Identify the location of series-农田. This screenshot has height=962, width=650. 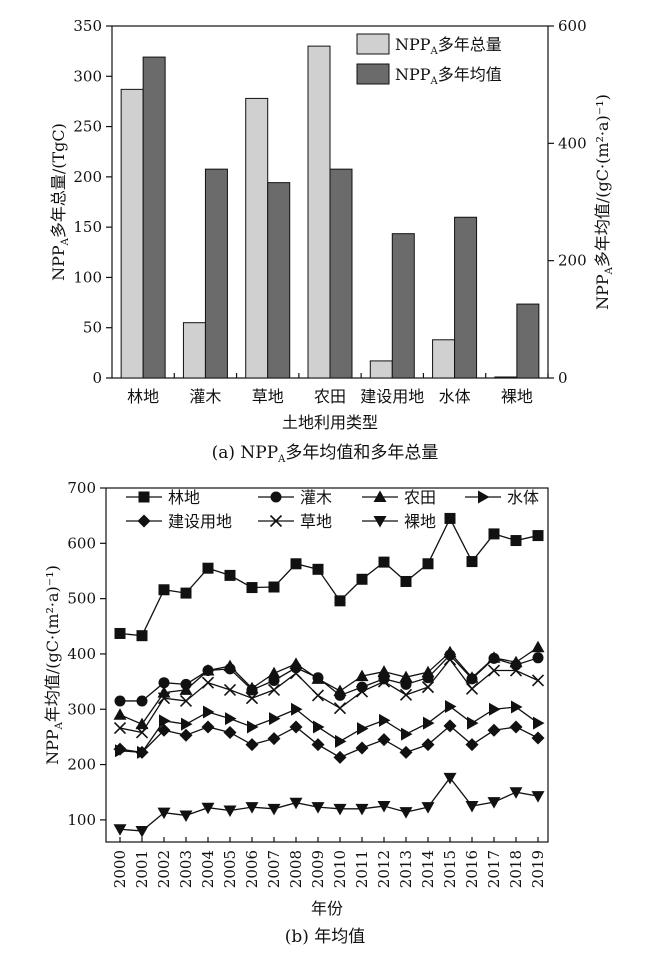
(329, 685).